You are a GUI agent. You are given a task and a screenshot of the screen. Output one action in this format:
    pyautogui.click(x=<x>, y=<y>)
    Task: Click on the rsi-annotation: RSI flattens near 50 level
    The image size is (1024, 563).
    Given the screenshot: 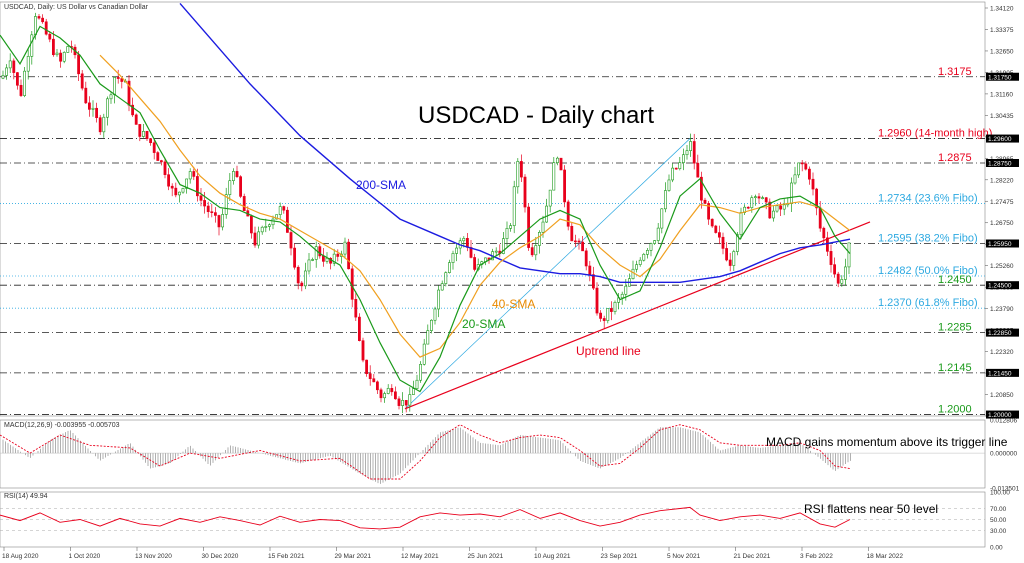 What is the action you would take?
    pyautogui.click(x=871, y=509)
    